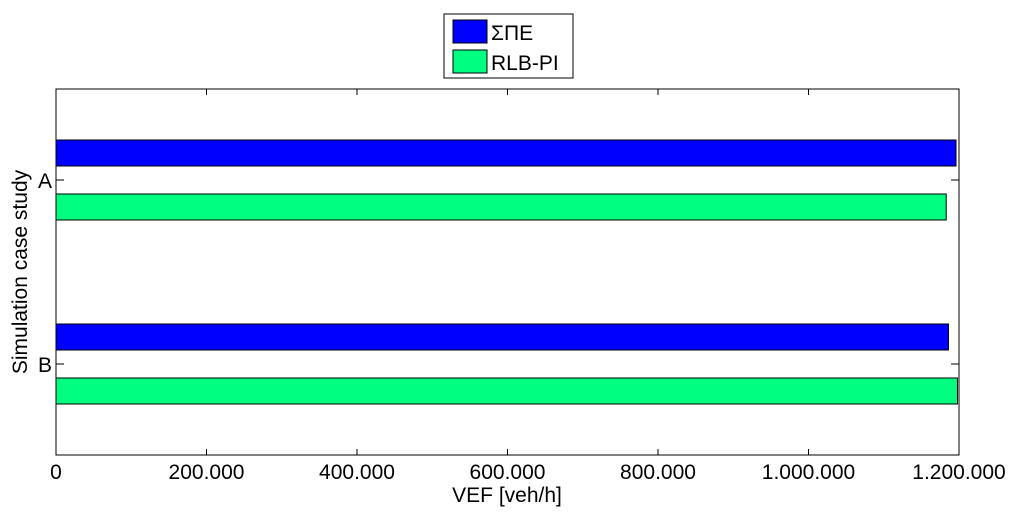 This screenshot has height=515, width=1023. Describe the element at coordinates (45, 181) in the screenshot. I see `y-tick-label-A: A` at that location.